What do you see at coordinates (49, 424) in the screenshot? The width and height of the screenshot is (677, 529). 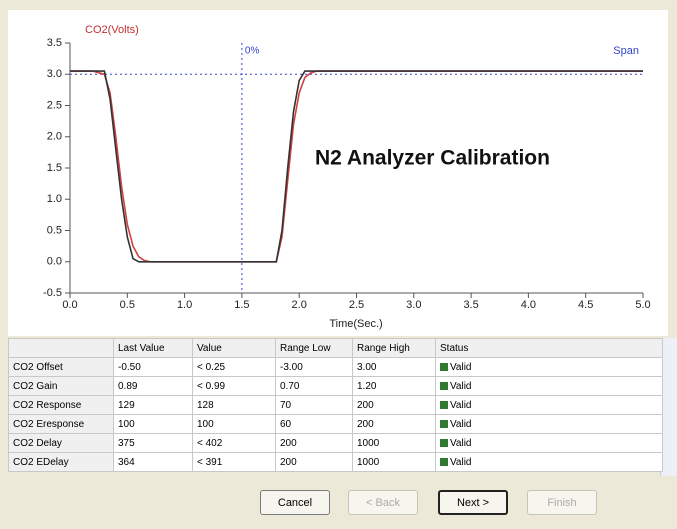 I see `cell-text: CO2 Eresponse` at bounding box center [49, 424].